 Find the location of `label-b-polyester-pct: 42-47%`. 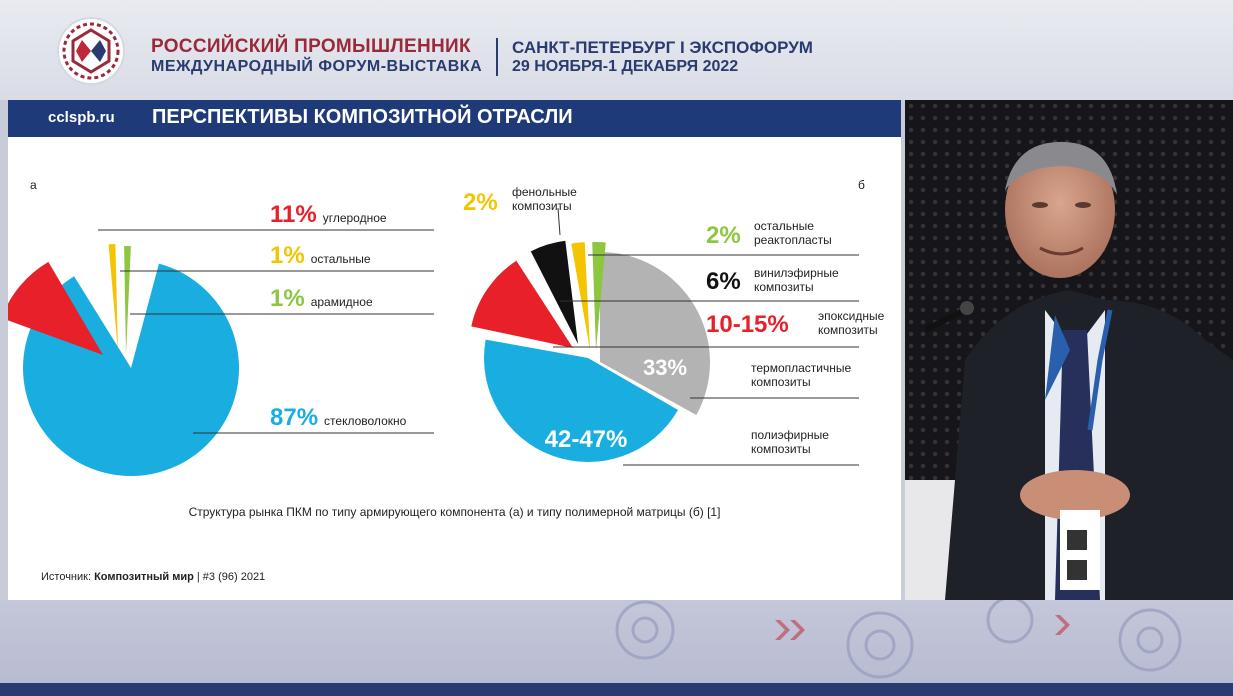

label-b-polyester-pct: 42-47% is located at coordinates (586, 439).